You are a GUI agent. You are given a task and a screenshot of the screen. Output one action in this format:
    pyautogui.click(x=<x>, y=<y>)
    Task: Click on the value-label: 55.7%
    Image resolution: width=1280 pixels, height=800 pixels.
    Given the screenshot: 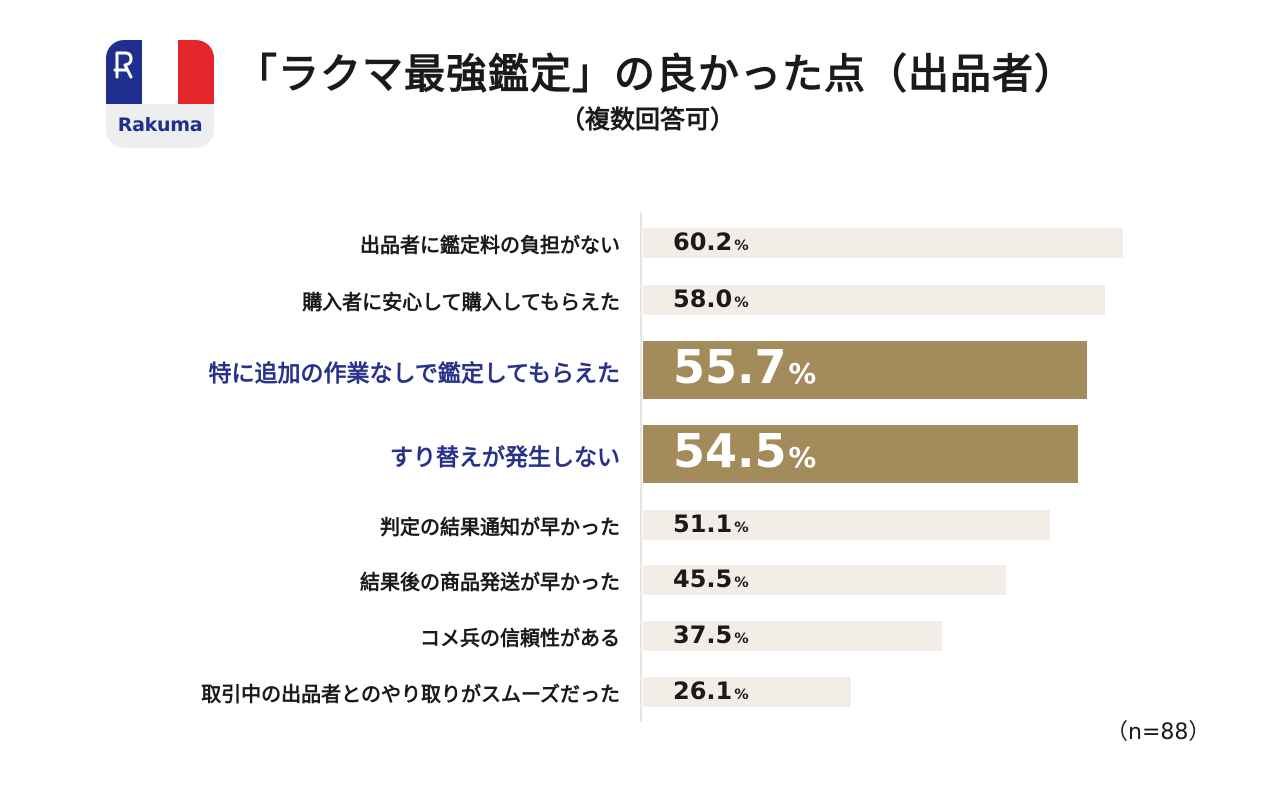 What is the action you would take?
    pyautogui.click(x=744, y=367)
    